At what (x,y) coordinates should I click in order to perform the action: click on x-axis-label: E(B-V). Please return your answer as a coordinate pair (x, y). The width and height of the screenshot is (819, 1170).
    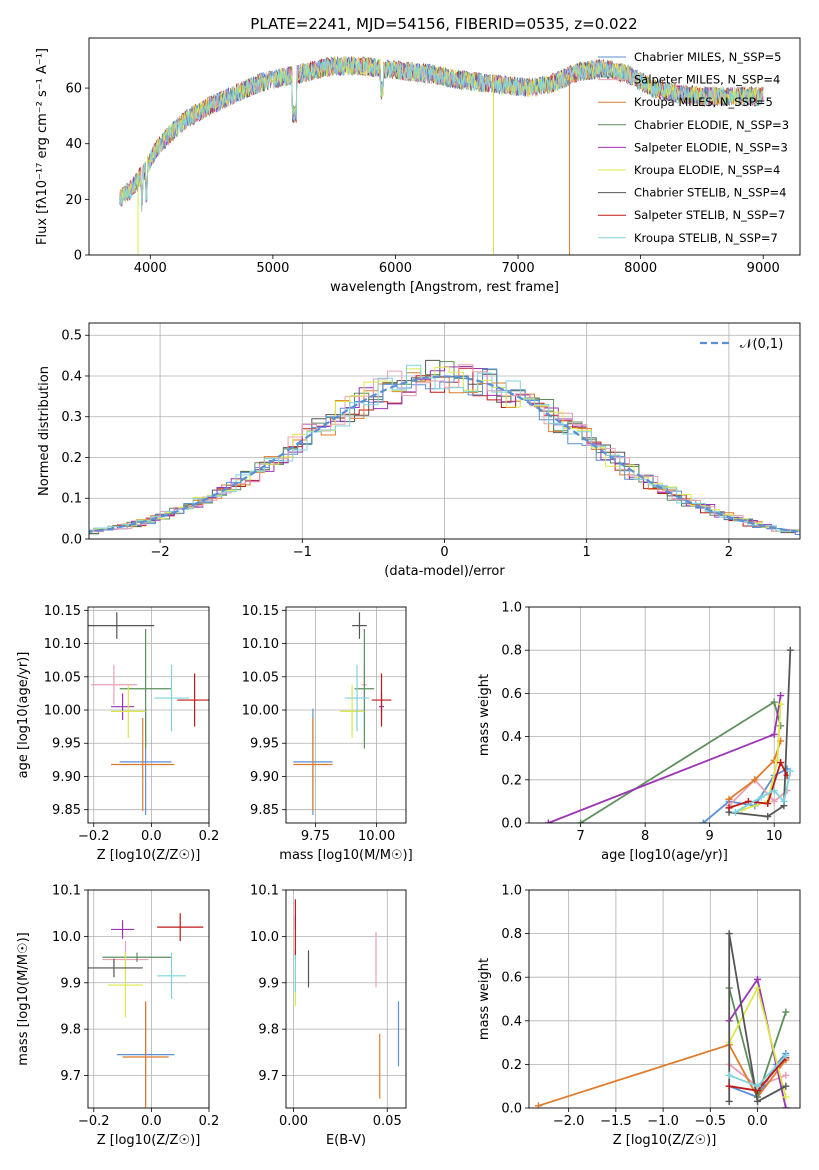
    Looking at the image, I should click on (346, 1140).